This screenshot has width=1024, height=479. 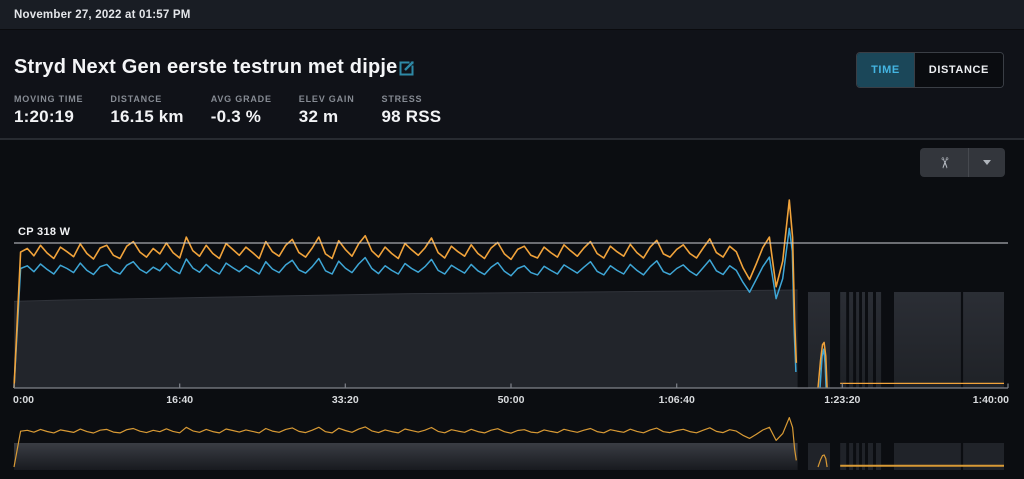 I want to click on shaded-area-edge, so click(x=405, y=295).